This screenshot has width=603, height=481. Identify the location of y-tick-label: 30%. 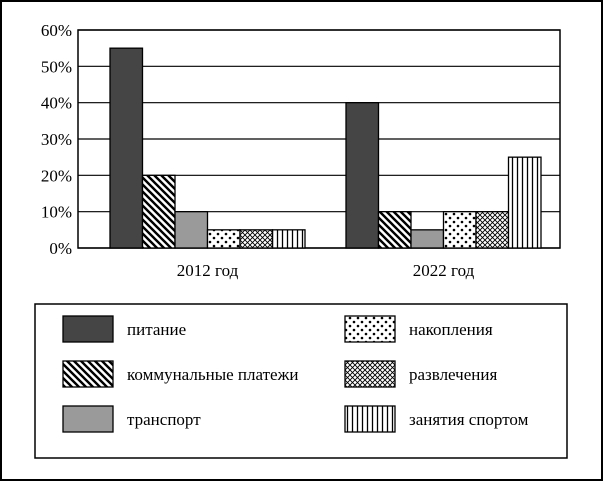
(56, 139).